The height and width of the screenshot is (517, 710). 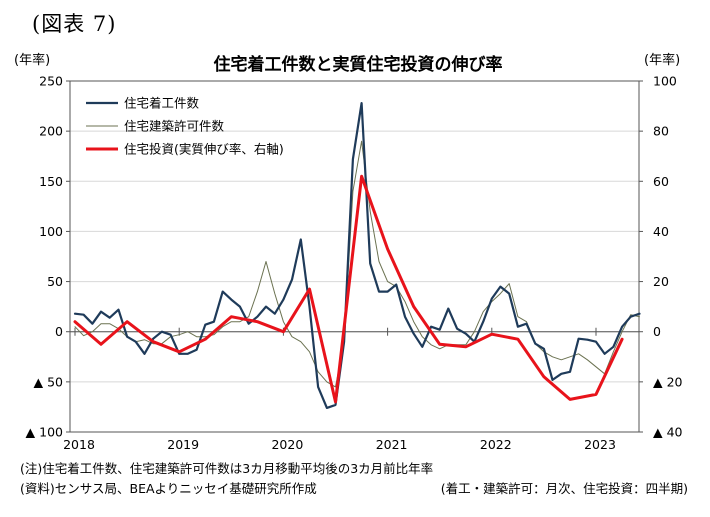 What do you see at coordinates (227, 468) in the screenshot?
I see `footnote: (注)住宅着工件数、住宅建築許可件数は3カ月移動平均後の3カ月前比年率` at bounding box center [227, 468].